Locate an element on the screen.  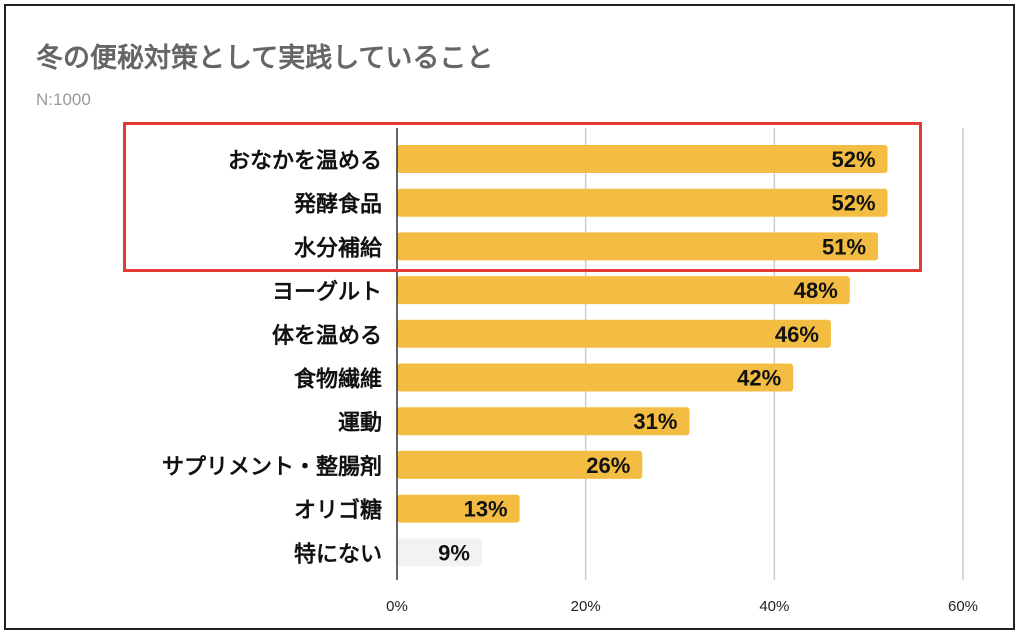
category-label: 運動 is located at coordinates (360, 423).